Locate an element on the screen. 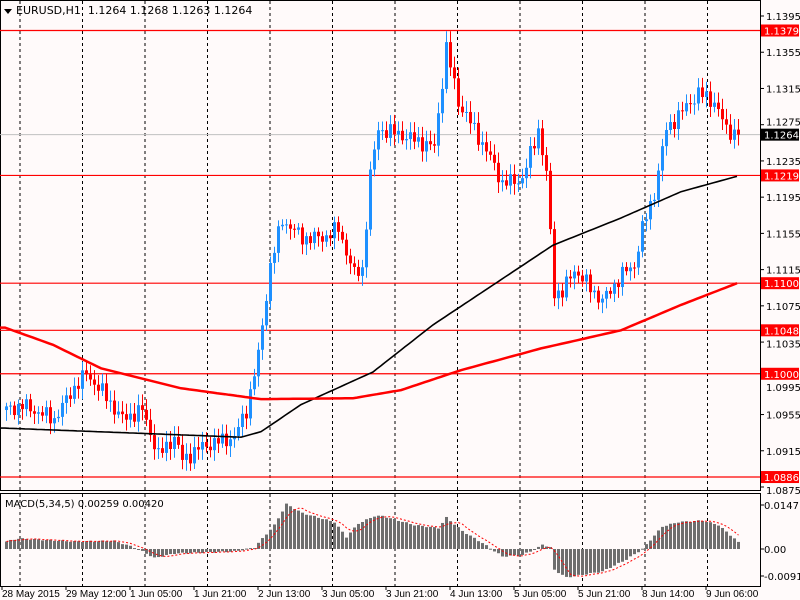 This screenshot has width=800, height=600. y-tick-label: 1.1355 is located at coordinates (783, 53).